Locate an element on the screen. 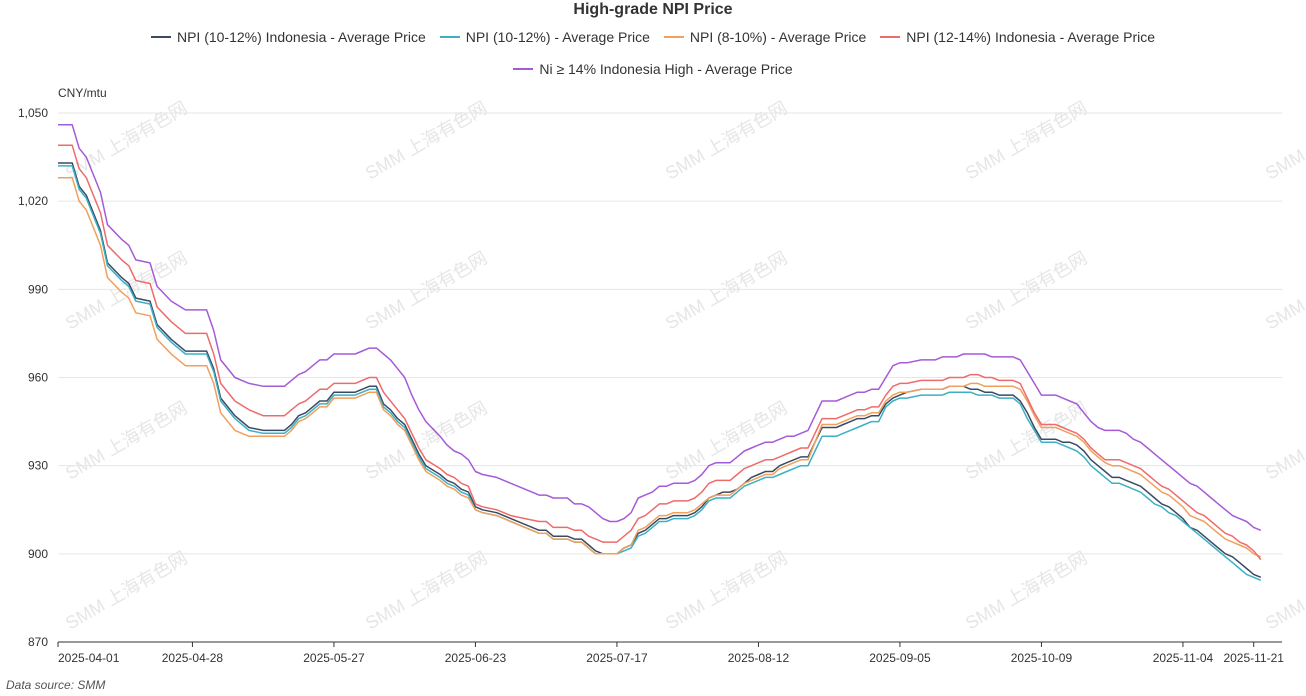 The image size is (1306, 696). legend-item-npi-10-12: NPI (10-12%) - Average Price is located at coordinates (544, 37).